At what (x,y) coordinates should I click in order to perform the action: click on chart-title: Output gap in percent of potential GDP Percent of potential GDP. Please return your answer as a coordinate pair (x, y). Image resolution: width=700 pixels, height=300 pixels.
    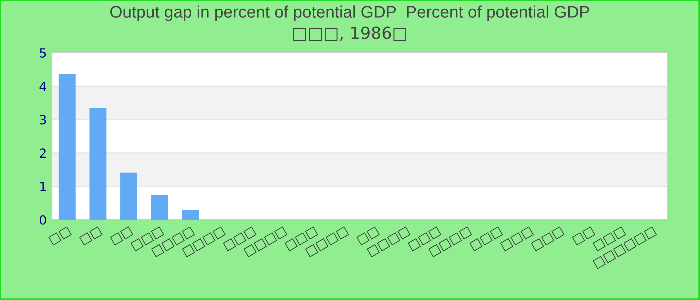
    Looking at the image, I should click on (350, 14).